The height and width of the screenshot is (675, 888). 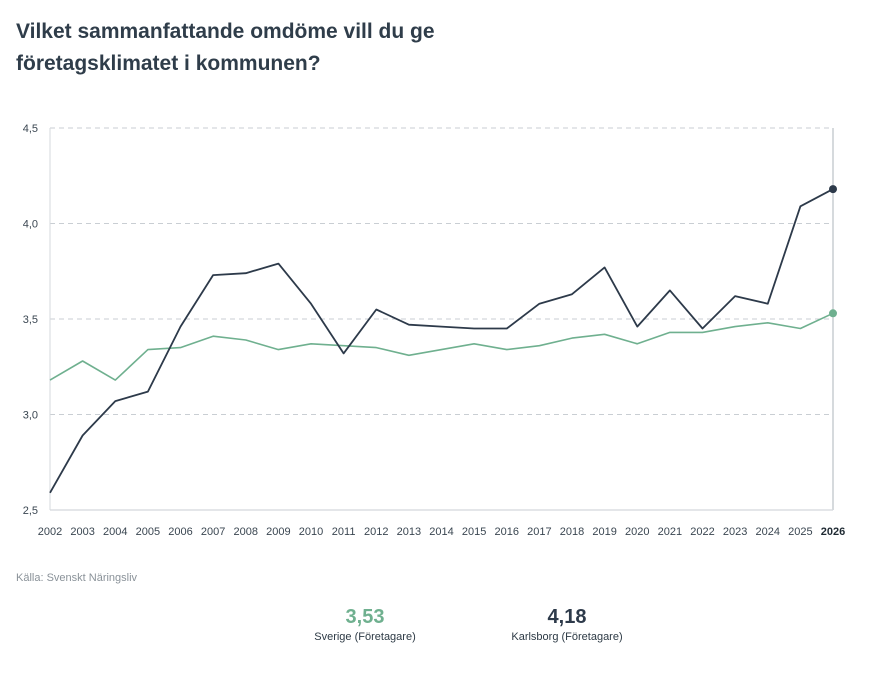 I want to click on x-tick-label: 2008, so click(x=246, y=532).